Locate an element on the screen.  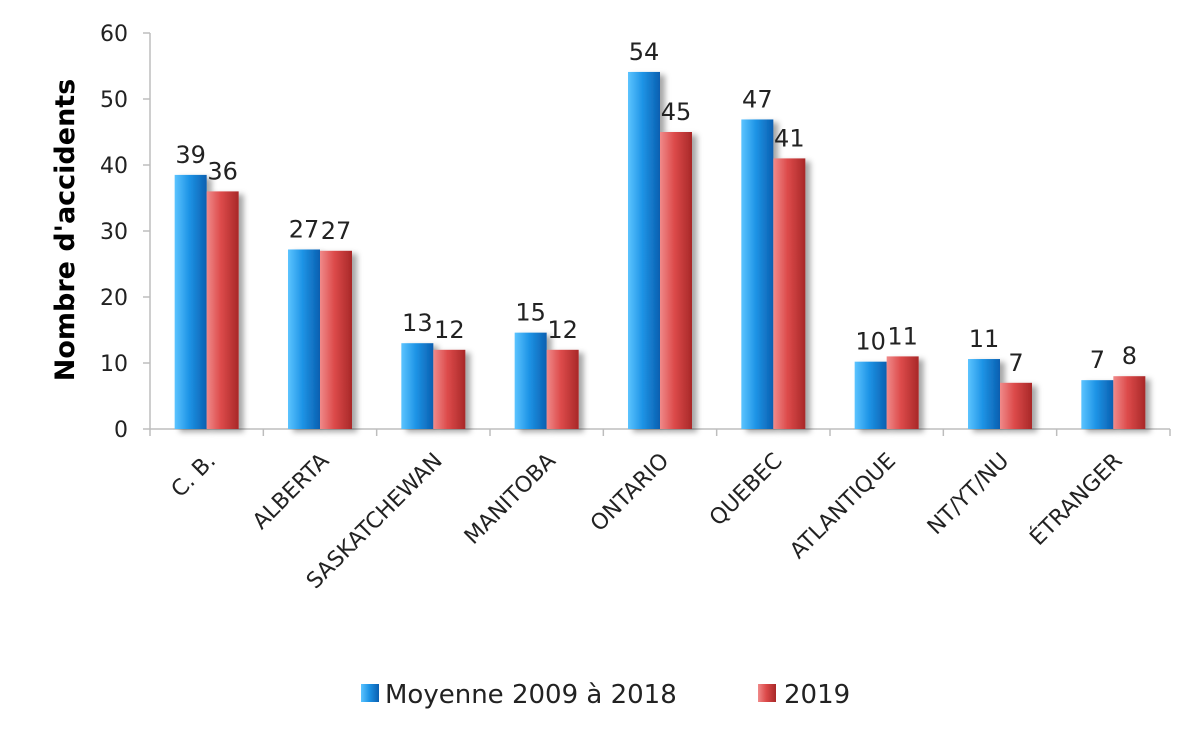
data-label: 39 is located at coordinates (190, 155).